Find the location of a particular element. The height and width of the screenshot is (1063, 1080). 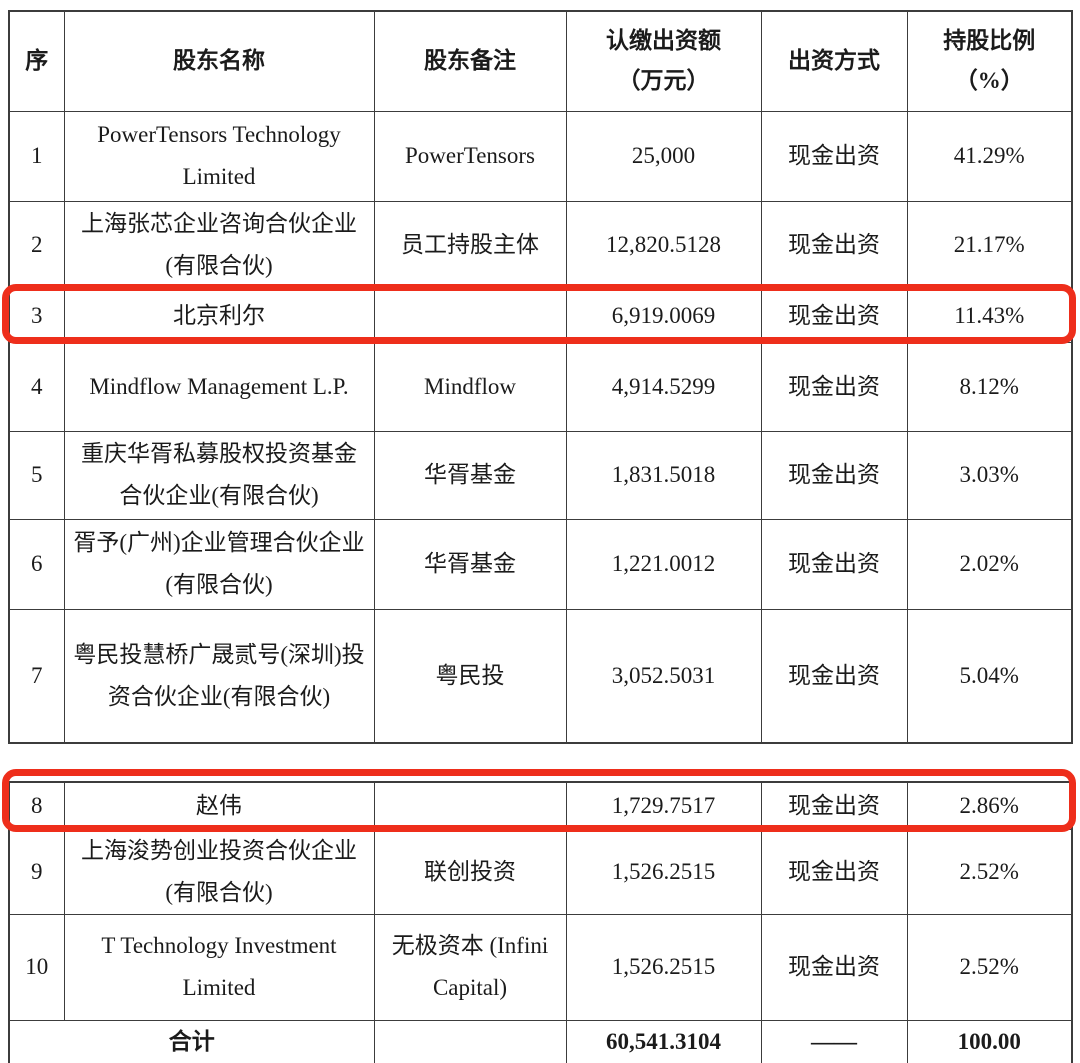

subscribed-amount: 1,729.7517 is located at coordinates (663, 805).